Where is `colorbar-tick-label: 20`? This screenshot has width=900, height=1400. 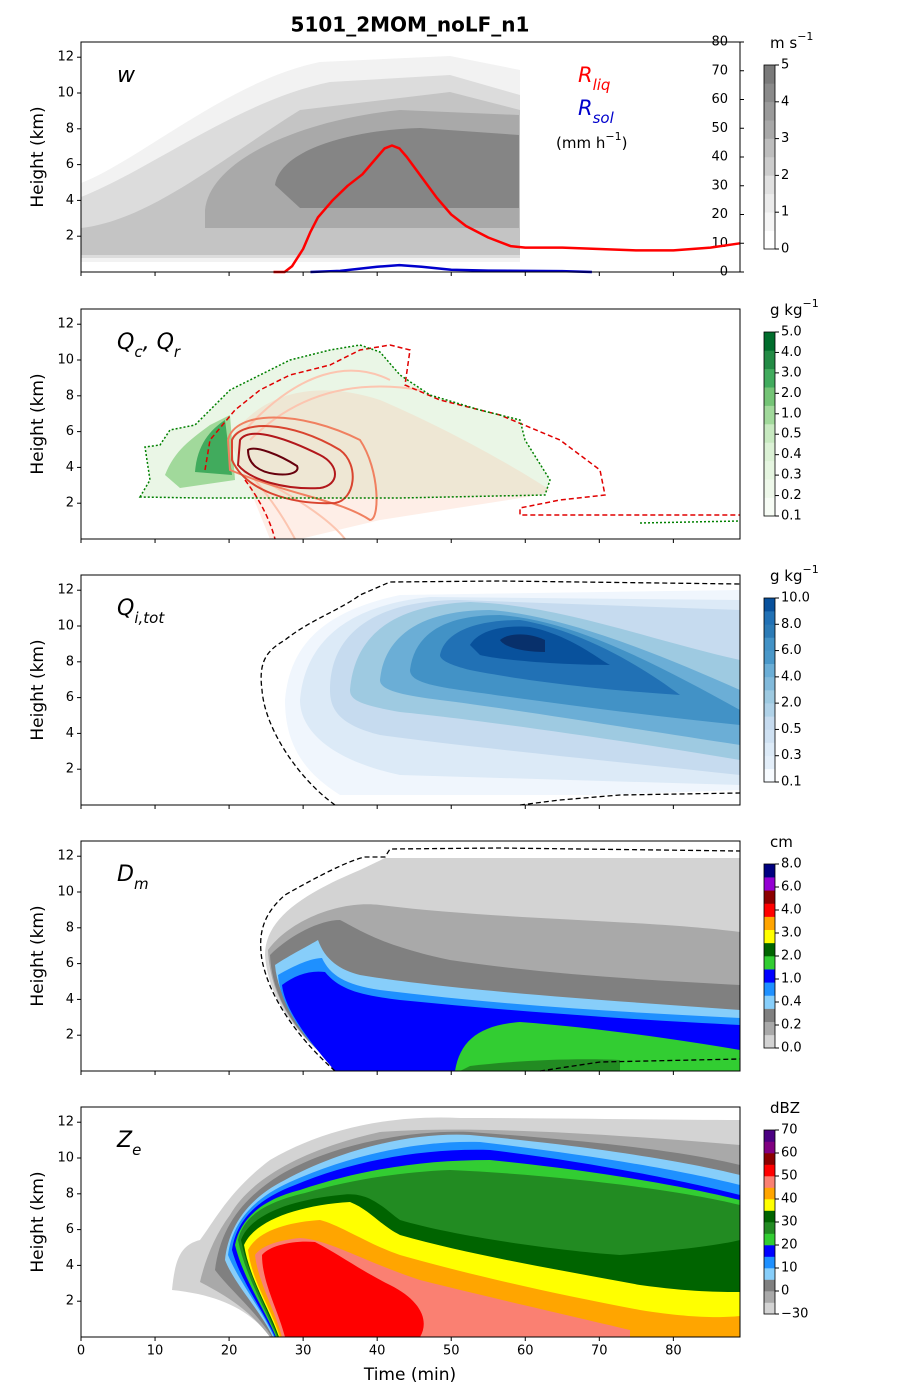
colorbar-tick-label: 20 is located at coordinates (789, 1245).